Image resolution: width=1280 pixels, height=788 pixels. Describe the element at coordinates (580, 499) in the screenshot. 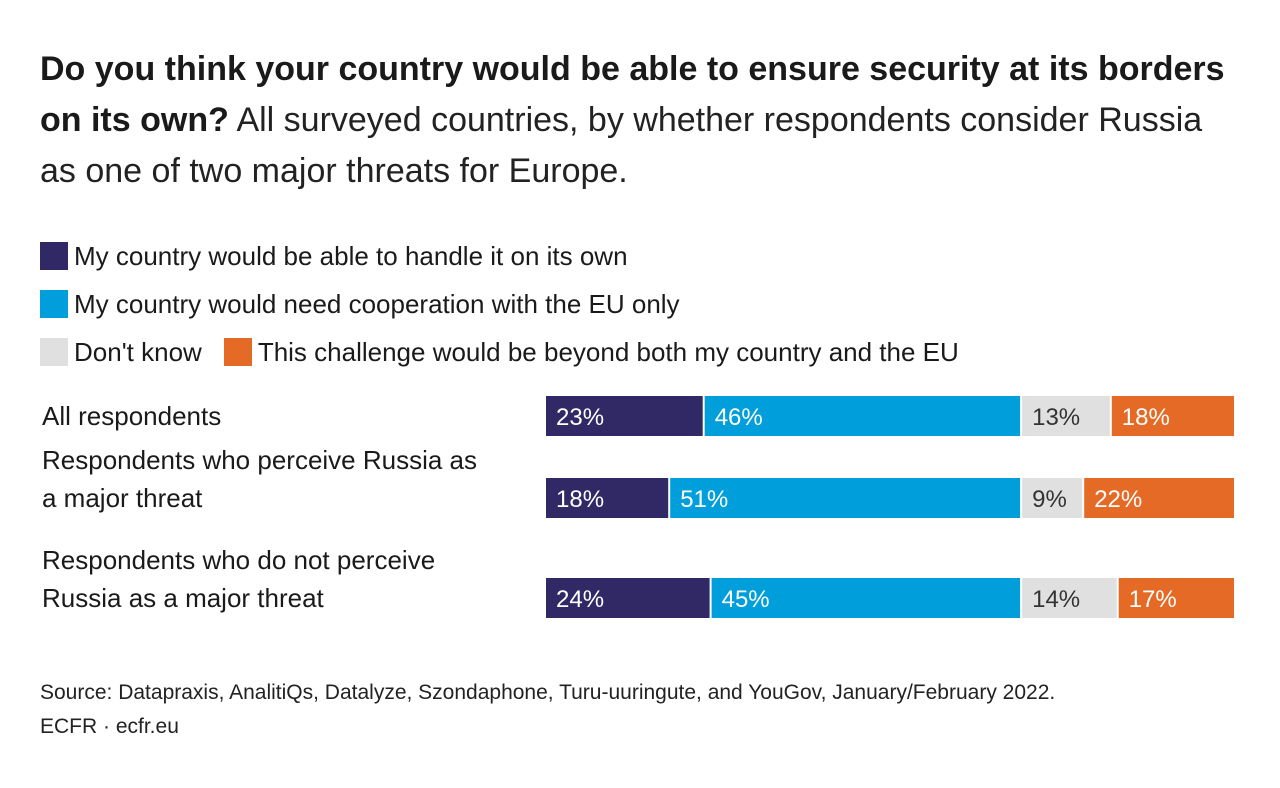

I see `data-label-own: 18%` at that location.